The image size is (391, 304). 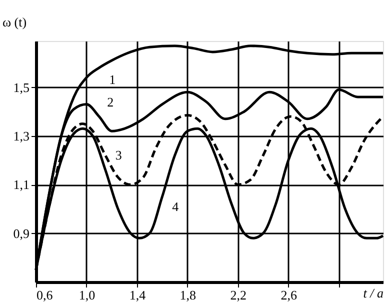 What do you see at coordinates (45, 295) in the screenshot?
I see `x-tick-label: 0,6` at bounding box center [45, 295].